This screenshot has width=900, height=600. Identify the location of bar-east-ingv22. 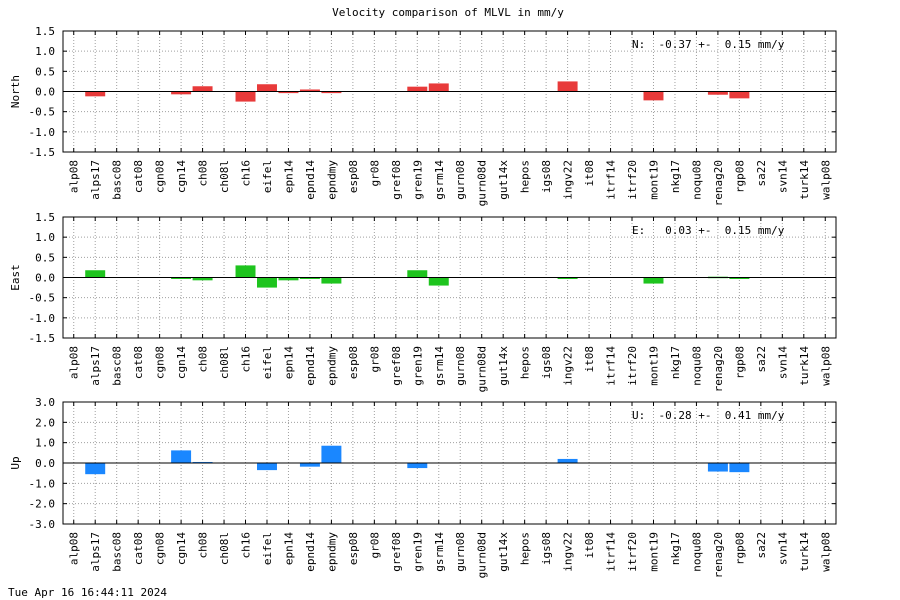
(567, 278).